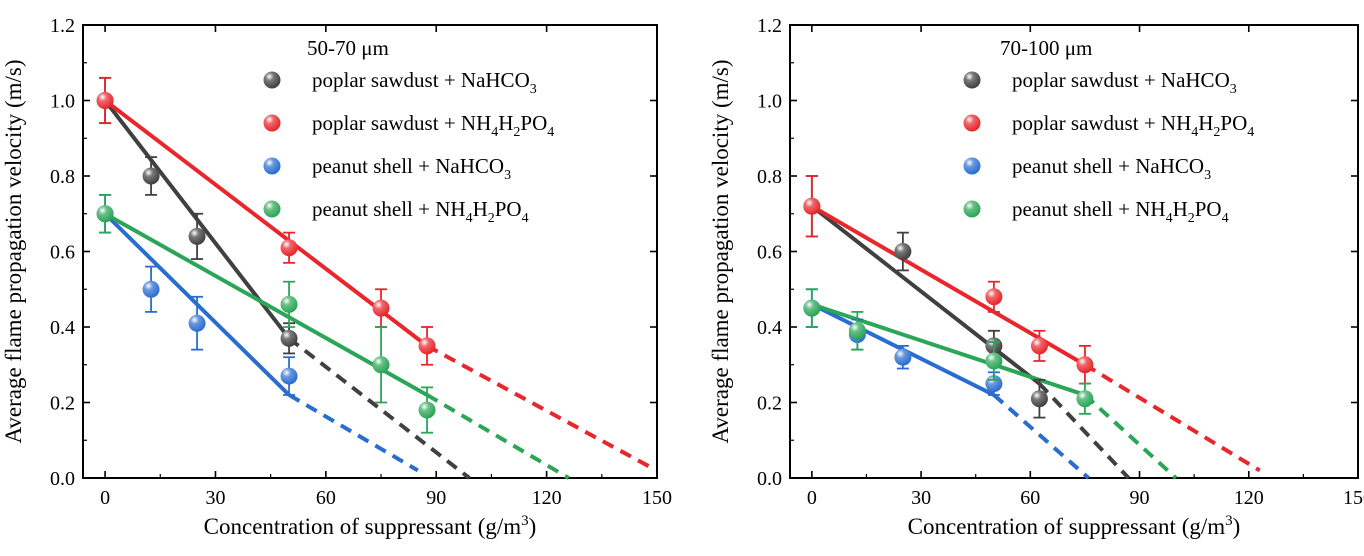 Image resolution: width=1364 pixels, height=556 pixels. What do you see at coordinates (925, 295) in the screenshot?
I see `fit-line-solid` at bounding box center [925, 295].